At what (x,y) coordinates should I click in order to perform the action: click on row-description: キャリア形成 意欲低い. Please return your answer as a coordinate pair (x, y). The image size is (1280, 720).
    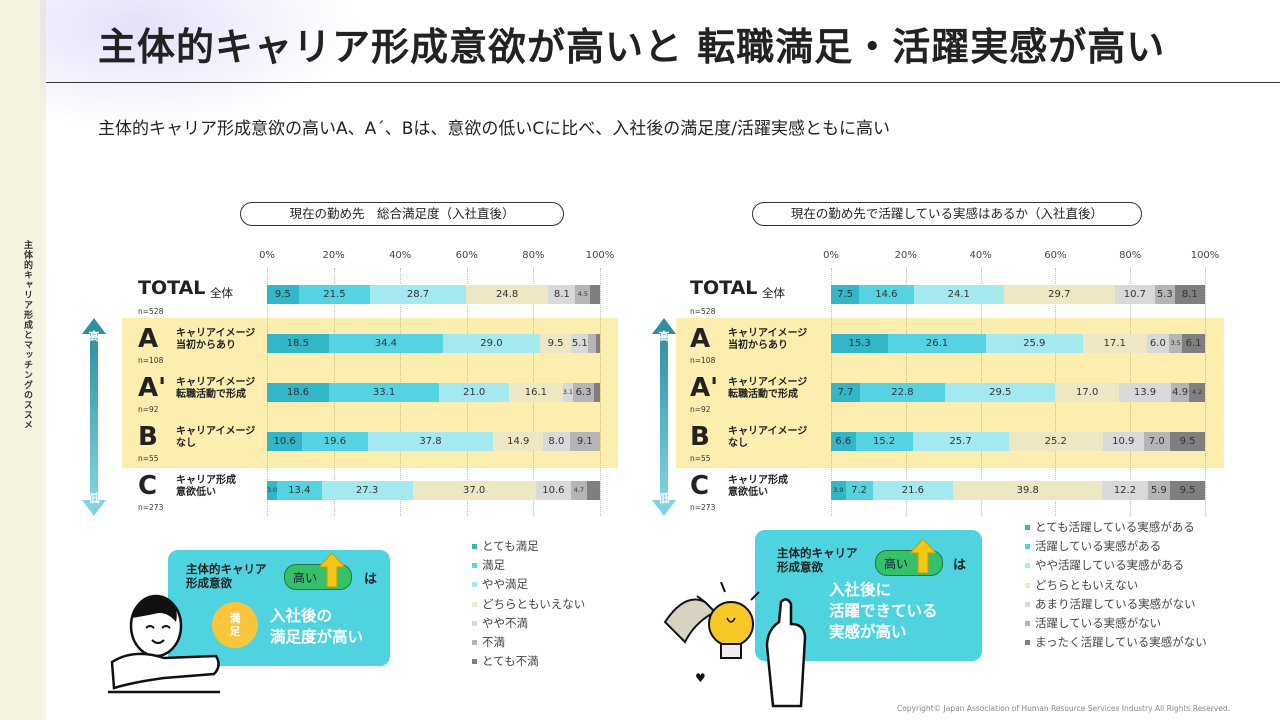
    Looking at the image, I should click on (206, 486).